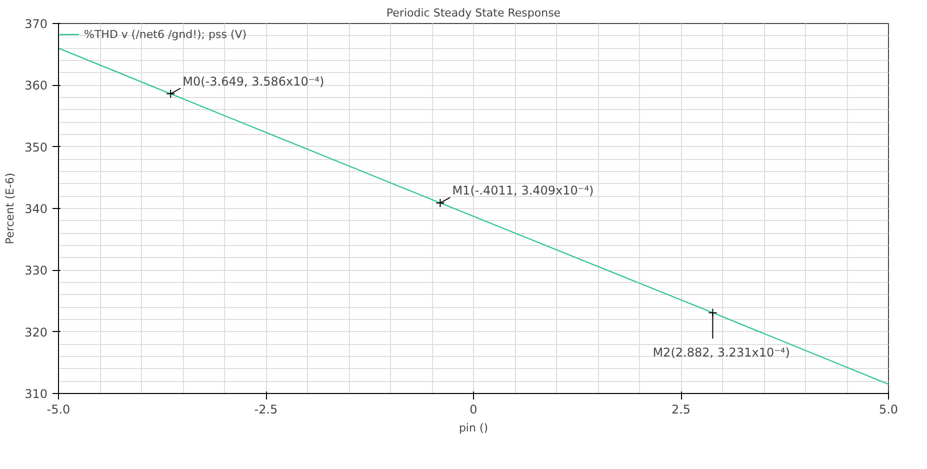  What do you see at coordinates (36, 332) in the screenshot?
I see `y-tick-label: 320` at bounding box center [36, 332].